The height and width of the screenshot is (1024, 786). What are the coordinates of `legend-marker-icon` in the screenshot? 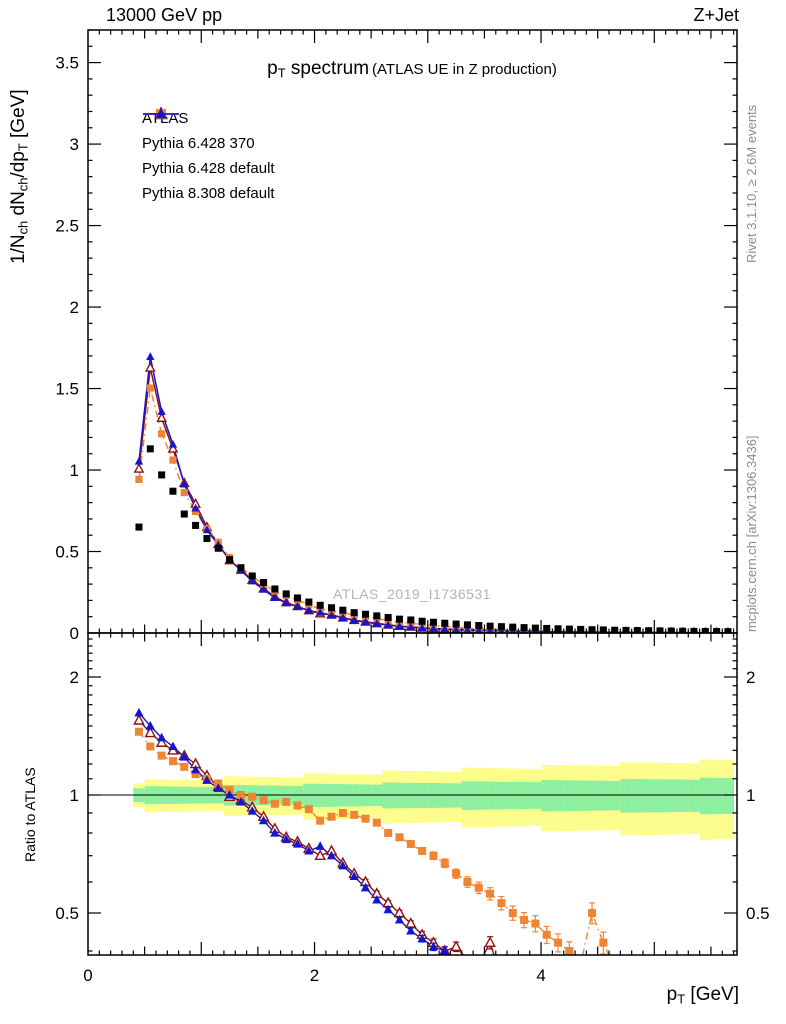 It's located at (161, 113).